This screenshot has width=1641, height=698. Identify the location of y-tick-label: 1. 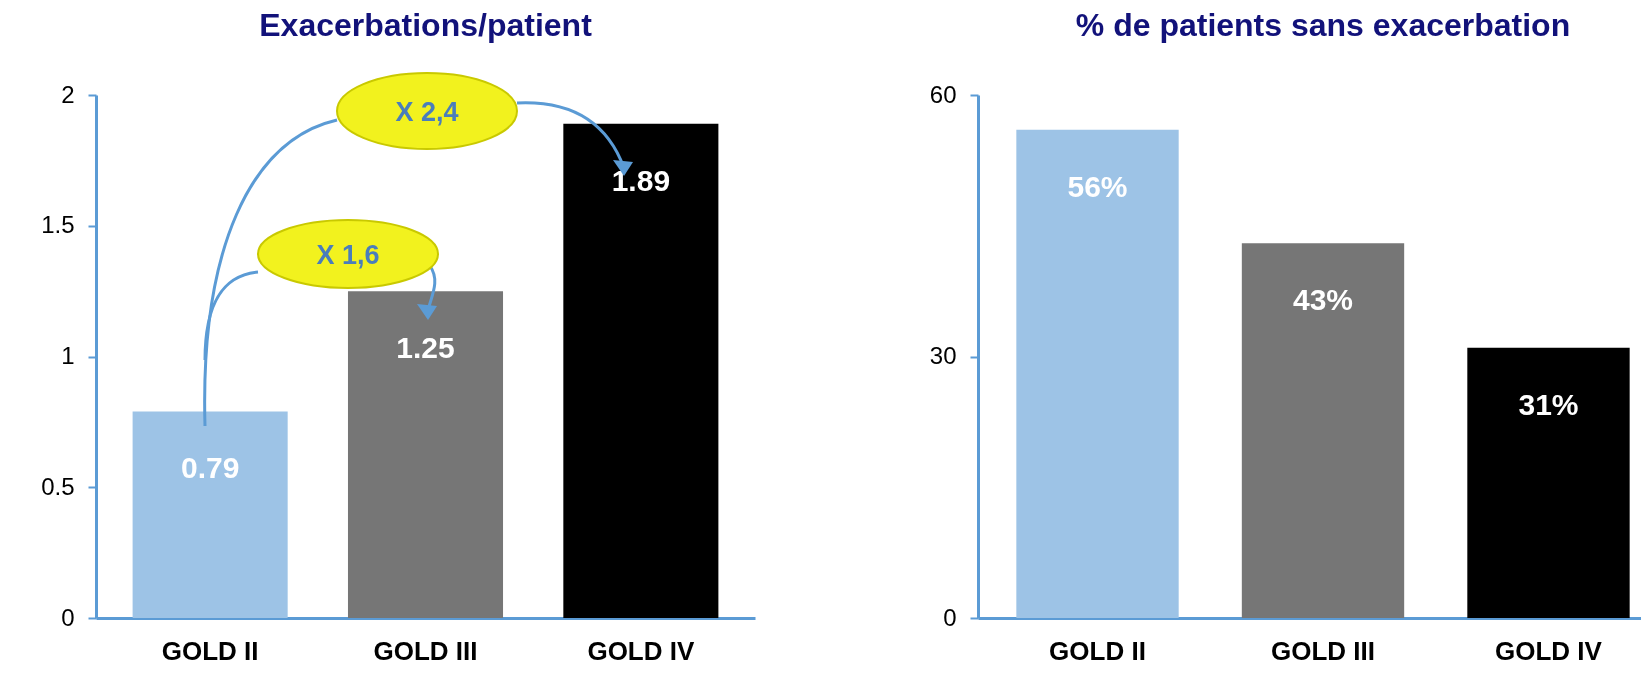
(68, 355).